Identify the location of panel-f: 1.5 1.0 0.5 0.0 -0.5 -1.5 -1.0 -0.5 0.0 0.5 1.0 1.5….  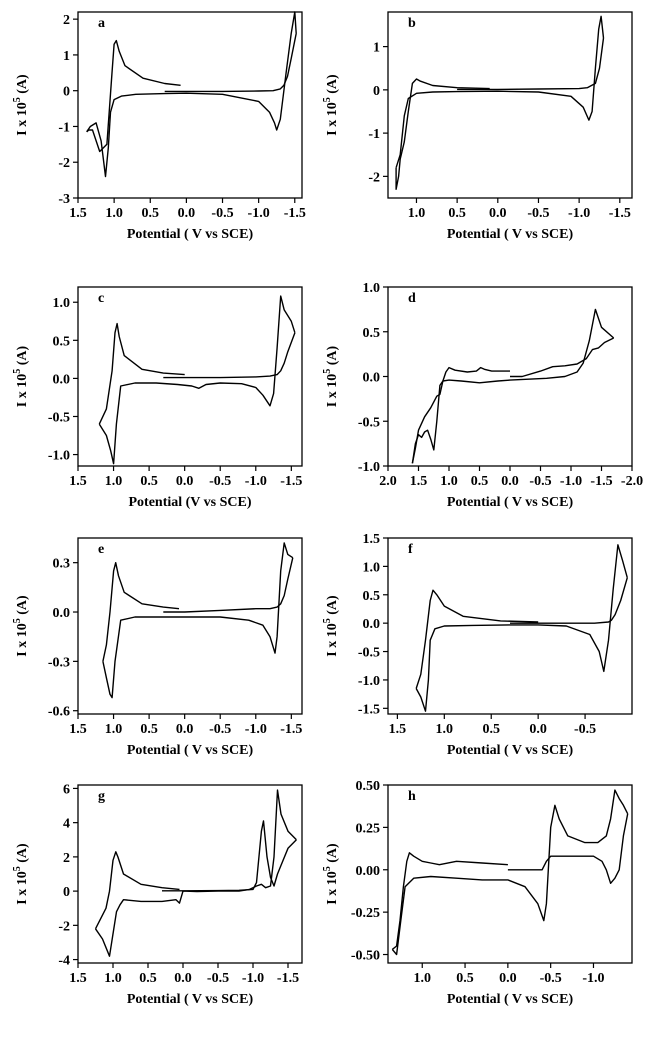
(477, 645).